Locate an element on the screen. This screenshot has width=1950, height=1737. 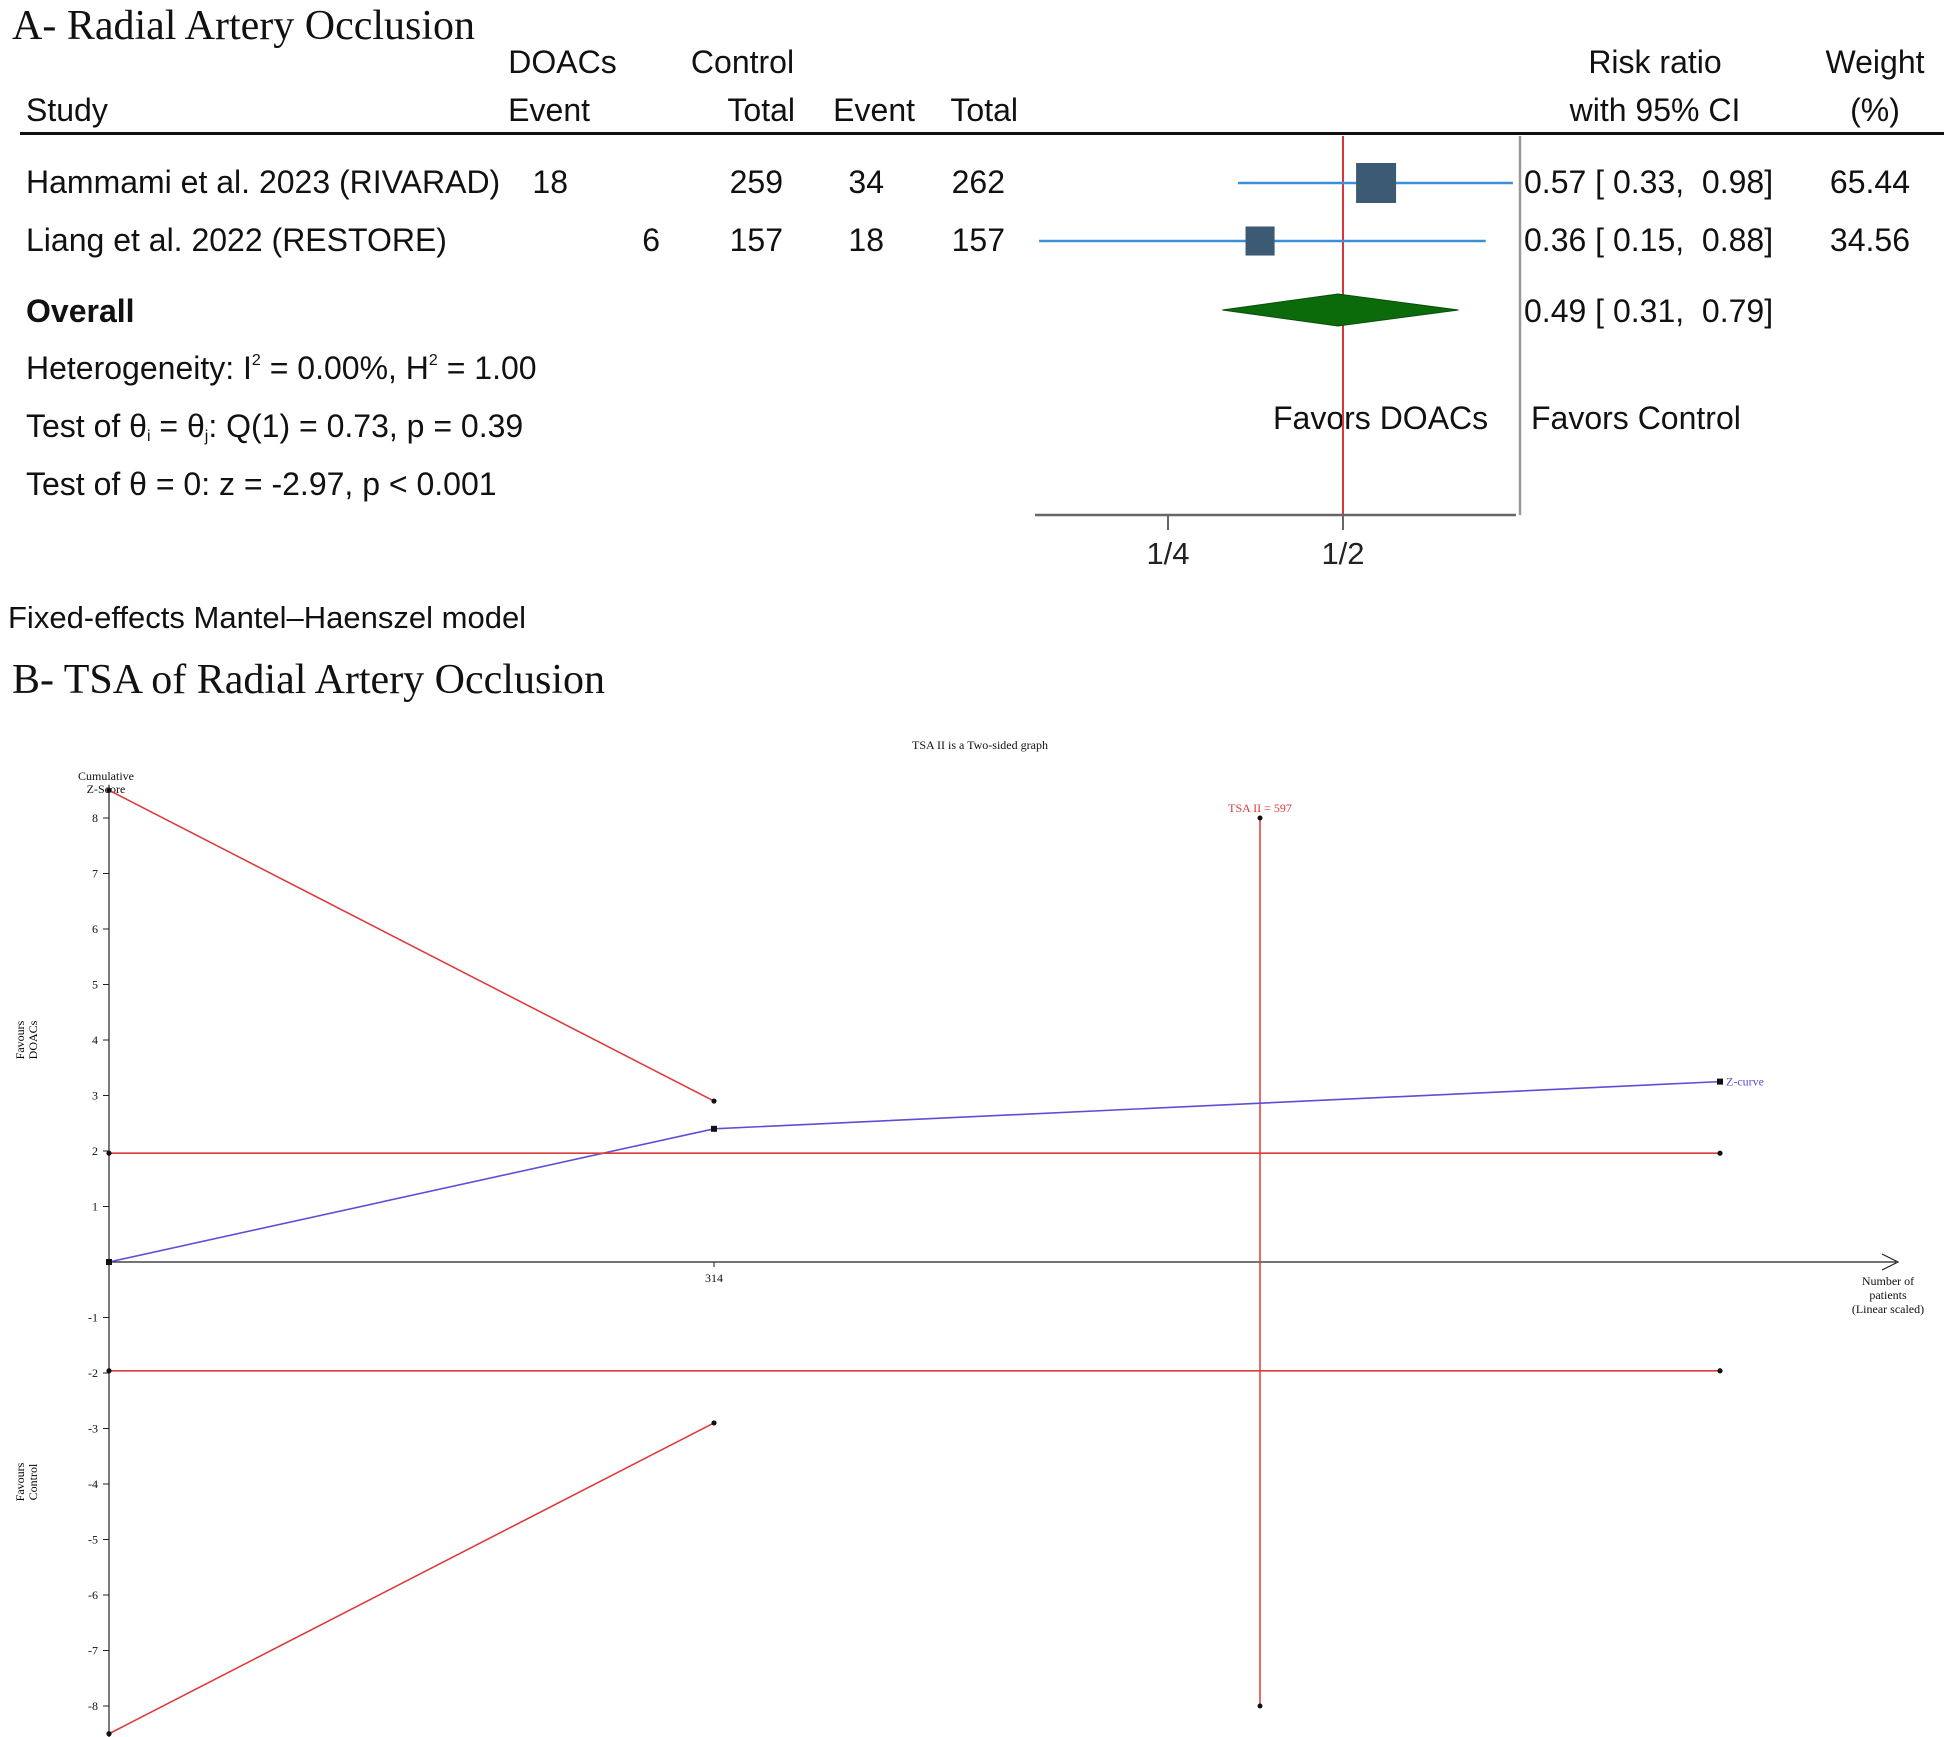
control-total-header: Total is located at coordinates (984, 110).